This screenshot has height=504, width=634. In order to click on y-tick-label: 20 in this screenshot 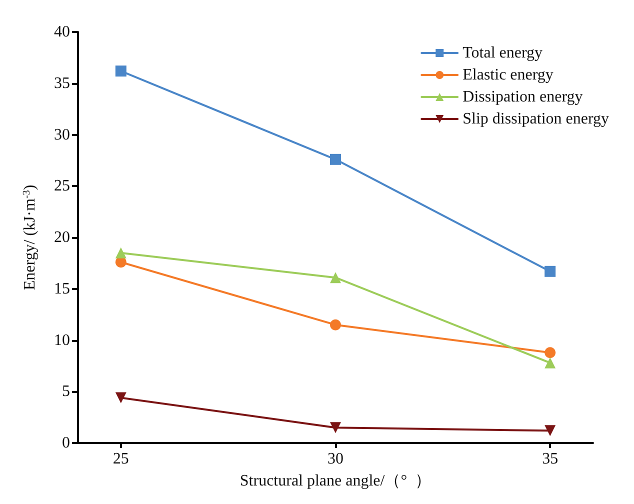, I will do `click(62, 237)`.